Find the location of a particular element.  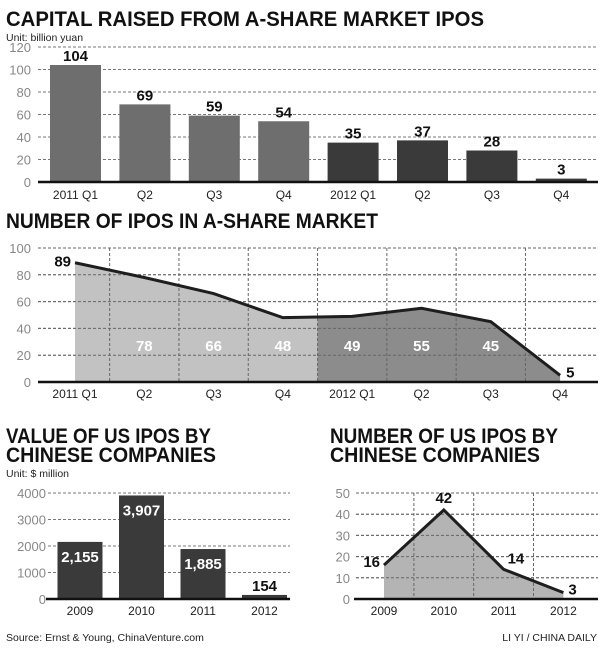

chart3-data-label: 1,885 is located at coordinates (203, 564).